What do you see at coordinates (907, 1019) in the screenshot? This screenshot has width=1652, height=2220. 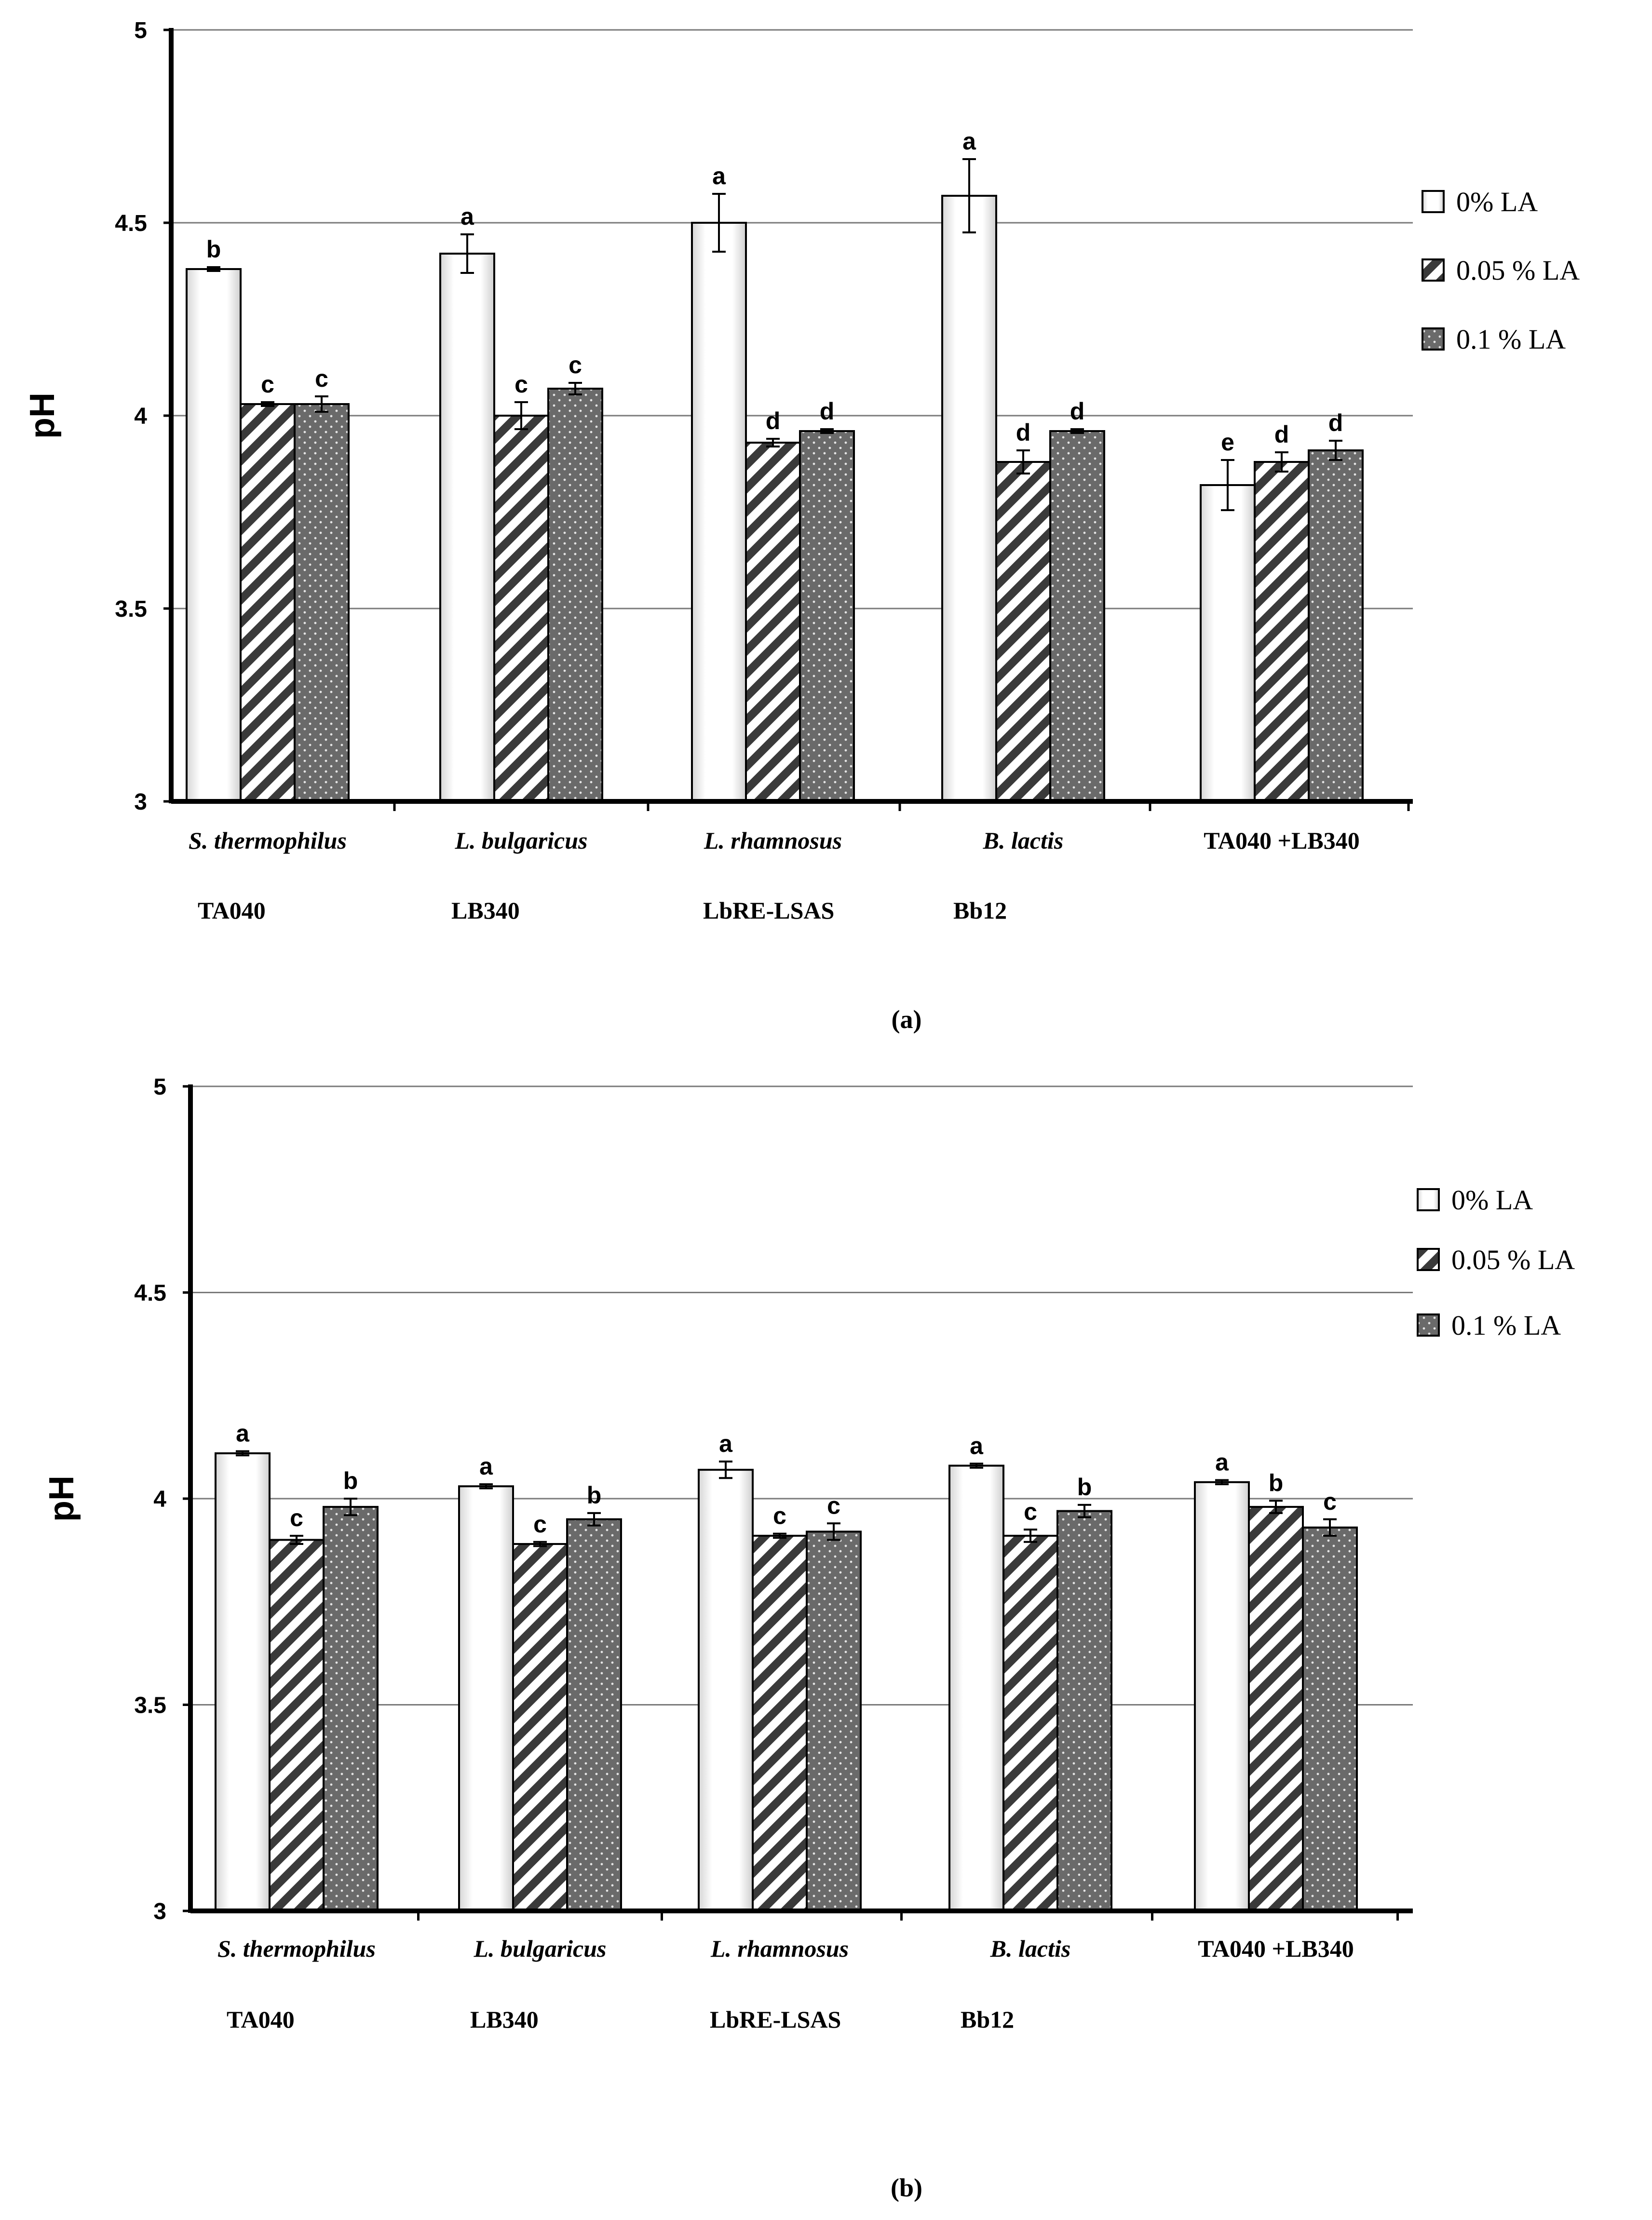 I see `panel-label: (a)` at bounding box center [907, 1019].